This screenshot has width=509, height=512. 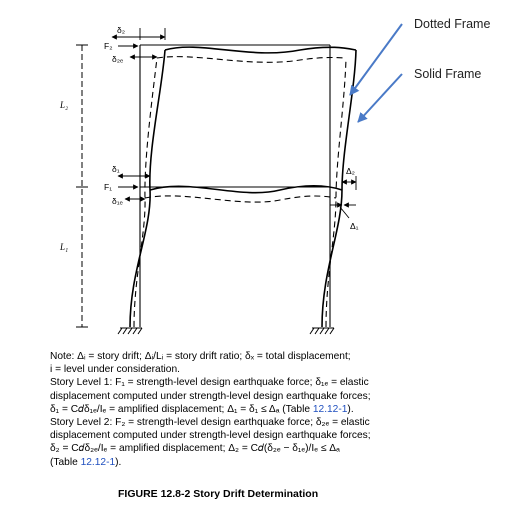 I want to click on l2-label: L₂, so click(x=63, y=105).